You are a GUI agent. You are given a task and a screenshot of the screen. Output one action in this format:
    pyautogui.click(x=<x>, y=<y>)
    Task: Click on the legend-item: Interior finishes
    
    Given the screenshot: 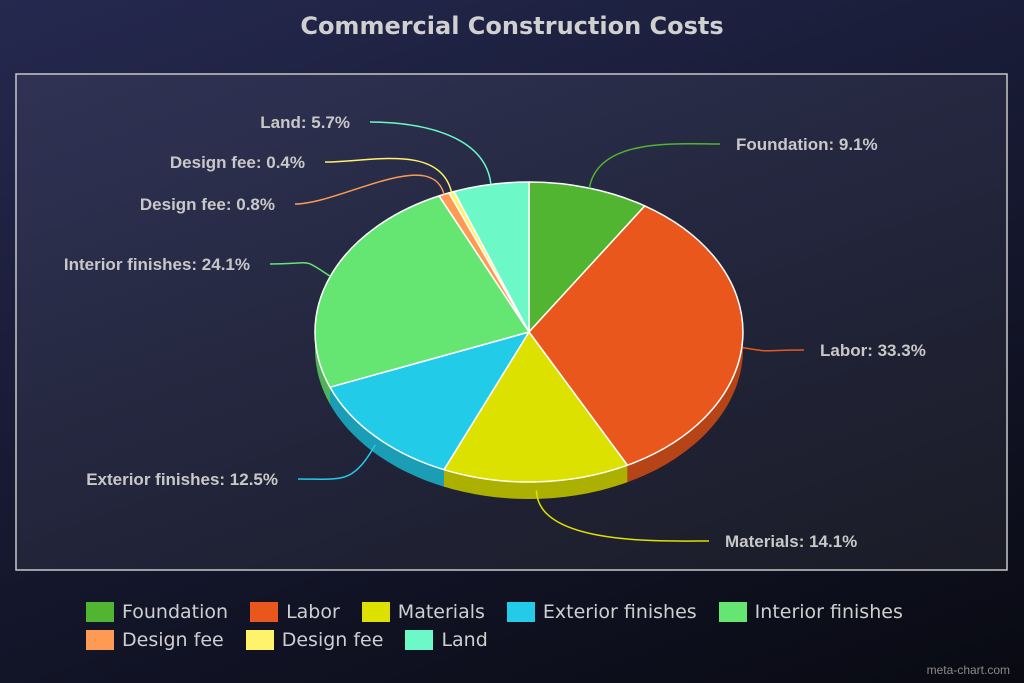 What is the action you would take?
    pyautogui.click(x=811, y=612)
    